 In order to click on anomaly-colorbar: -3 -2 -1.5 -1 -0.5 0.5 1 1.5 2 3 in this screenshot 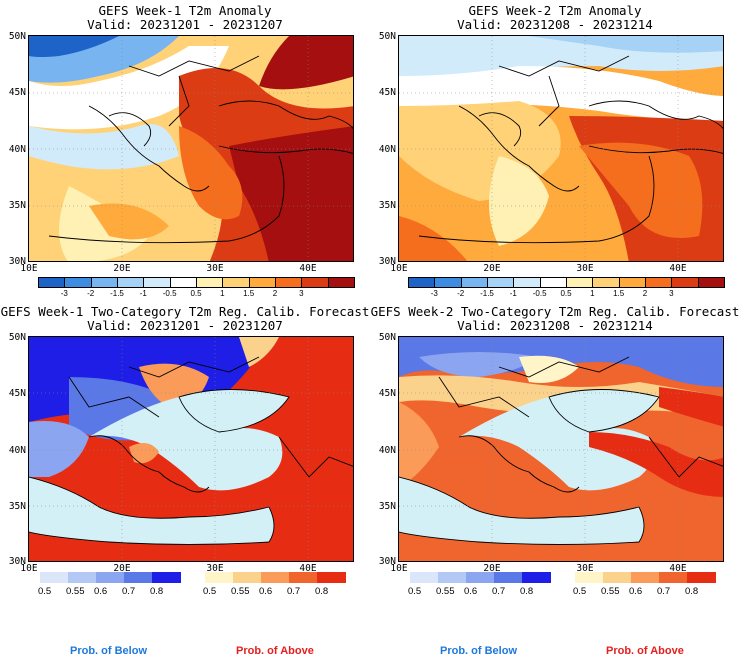, I will do `click(566, 287)`.